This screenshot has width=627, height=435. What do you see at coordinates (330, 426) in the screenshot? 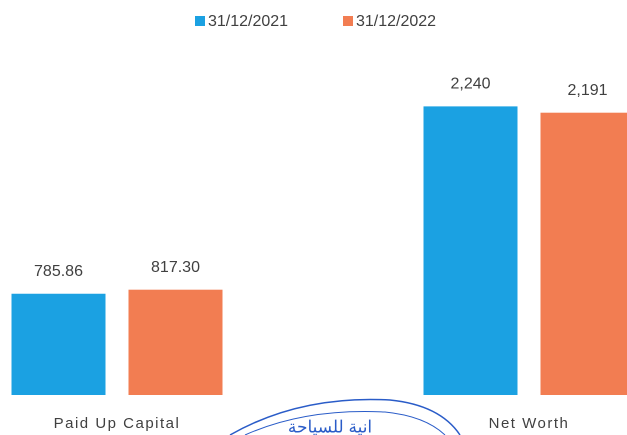
I see `stamp-text: انية للسياحة` at bounding box center [330, 426].